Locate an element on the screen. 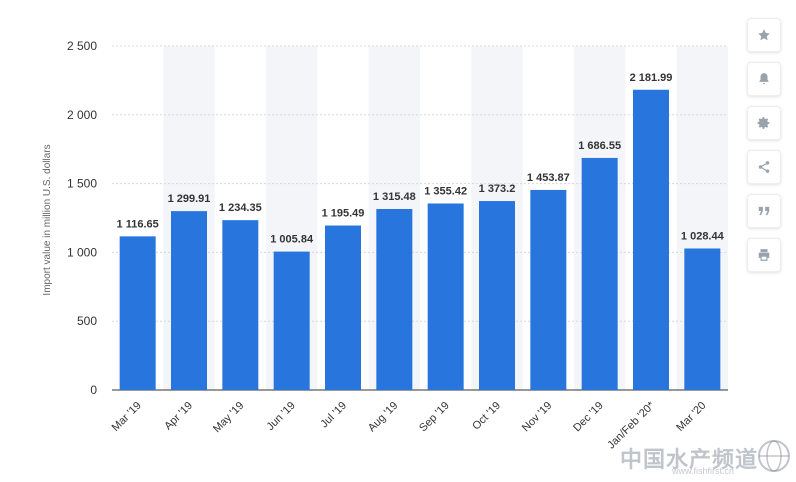 The height and width of the screenshot is (482, 796). settings-button is located at coordinates (764, 123).